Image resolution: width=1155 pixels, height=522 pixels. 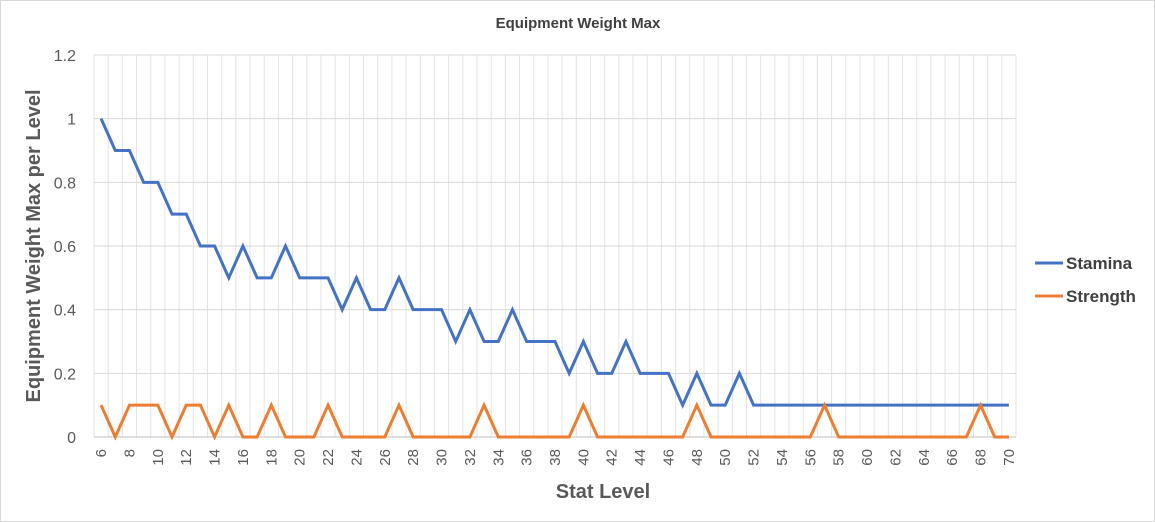 I want to click on x-tick-label: 50, so click(x=725, y=457).